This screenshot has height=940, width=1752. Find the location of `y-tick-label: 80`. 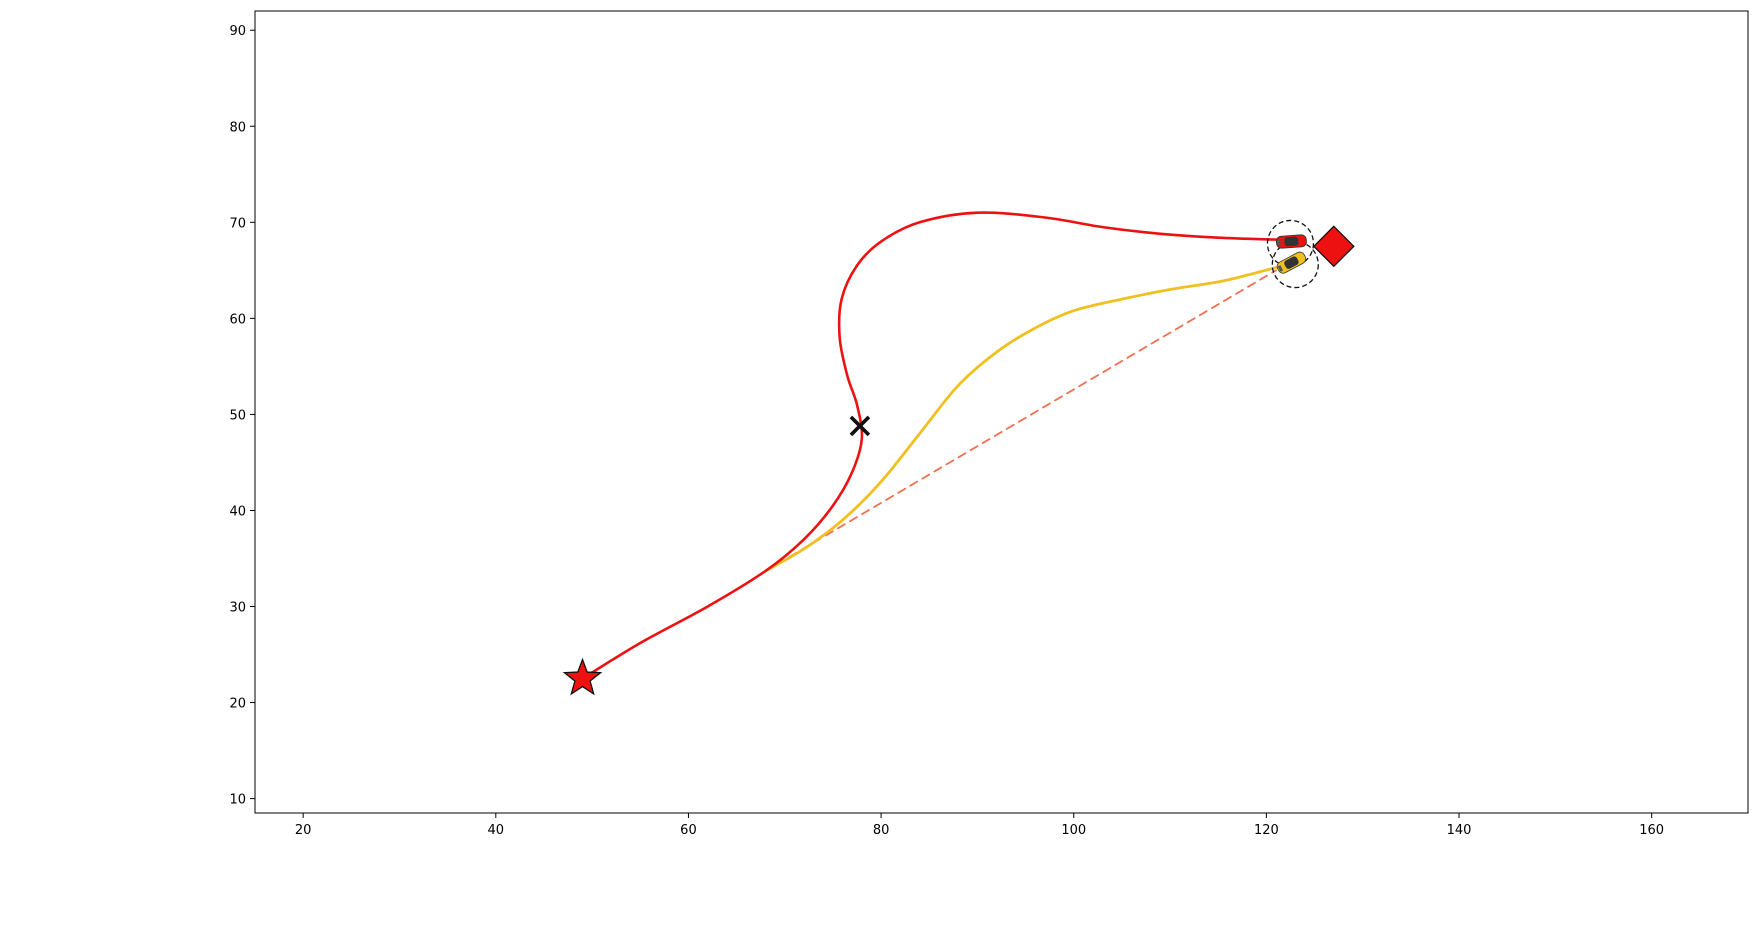

y-tick-label: 80 is located at coordinates (237, 127).